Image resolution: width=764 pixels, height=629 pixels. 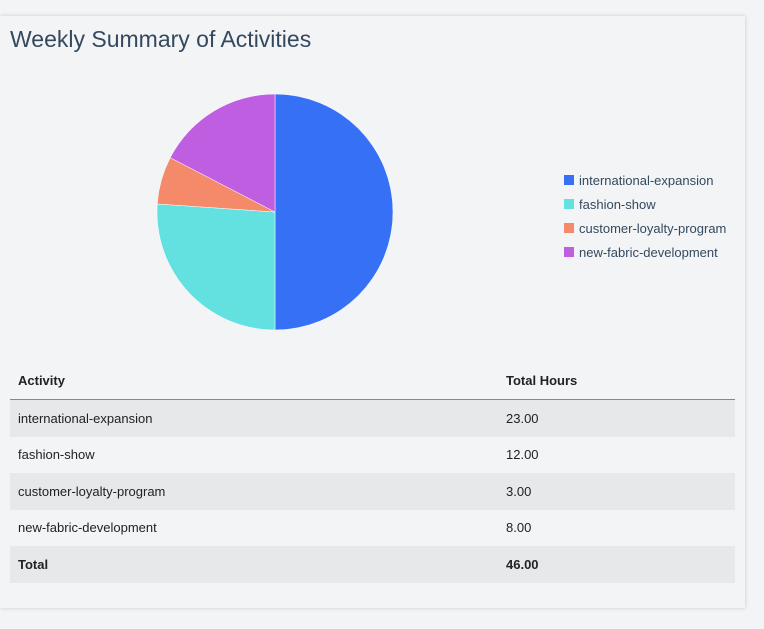 I want to click on cell-activity: fashion-show, so click(x=56, y=455).